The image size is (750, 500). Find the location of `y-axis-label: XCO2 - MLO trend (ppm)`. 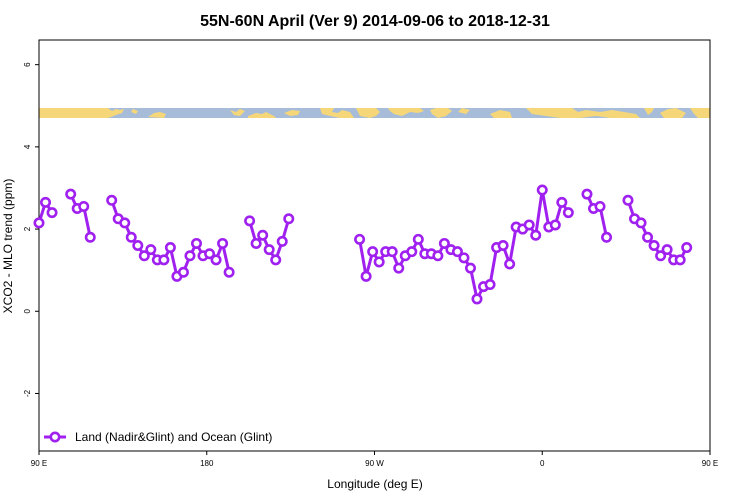

y-axis-label: XCO2 - MLO trend (ppm) is located at coordinates (8, 246).